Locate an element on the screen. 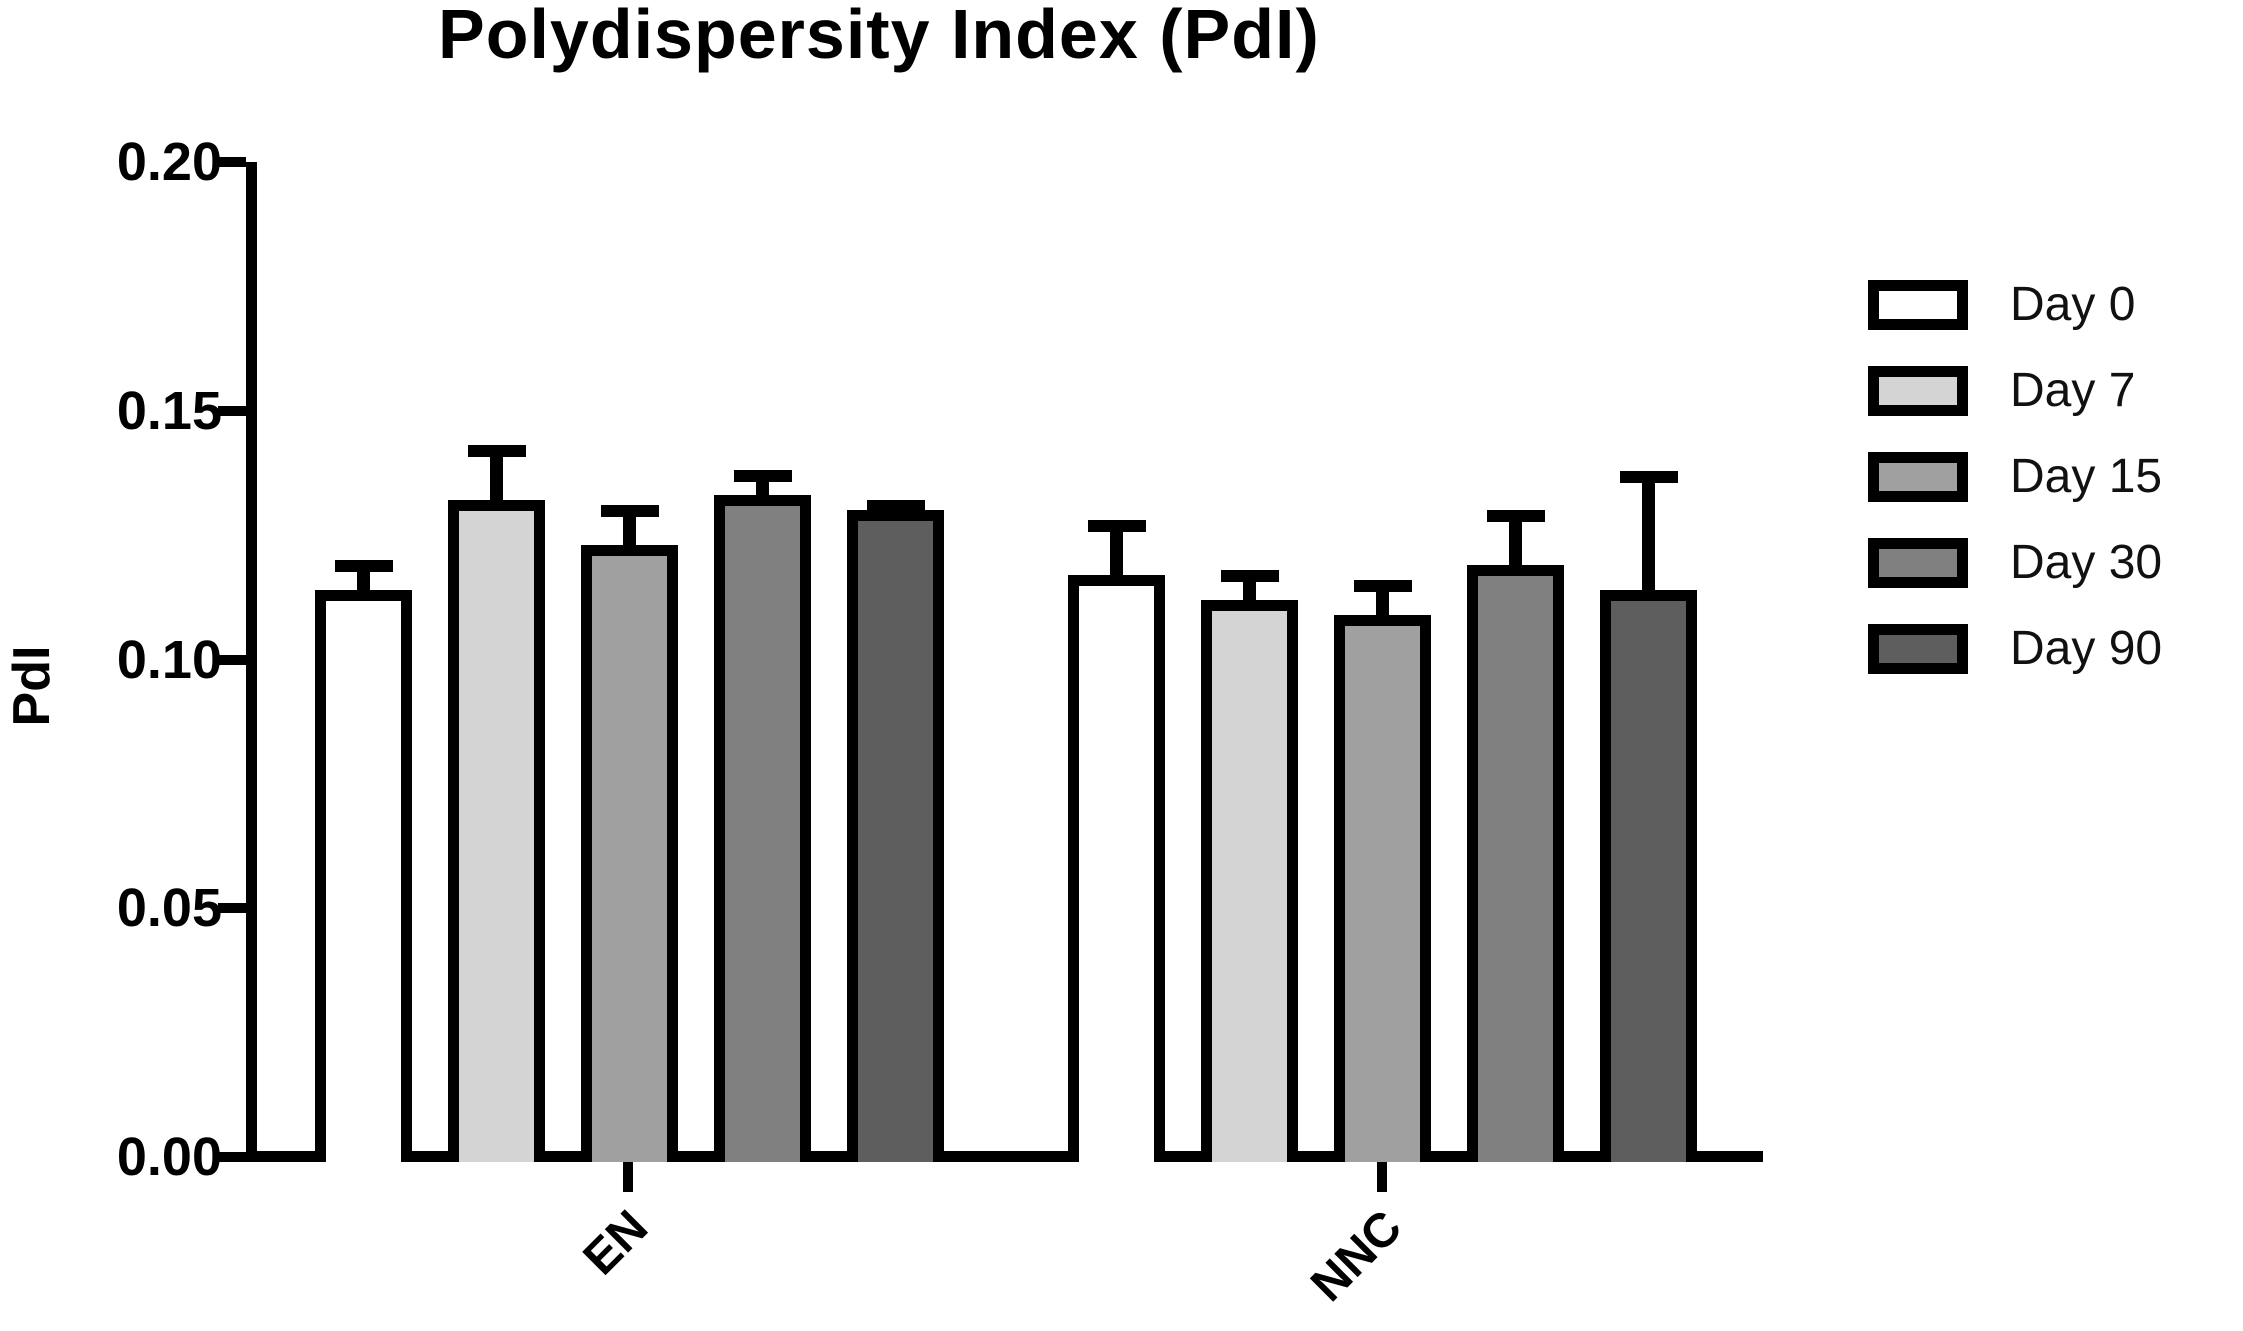  y-tick-label: 0.00 is located at coordinates (169, 1157).